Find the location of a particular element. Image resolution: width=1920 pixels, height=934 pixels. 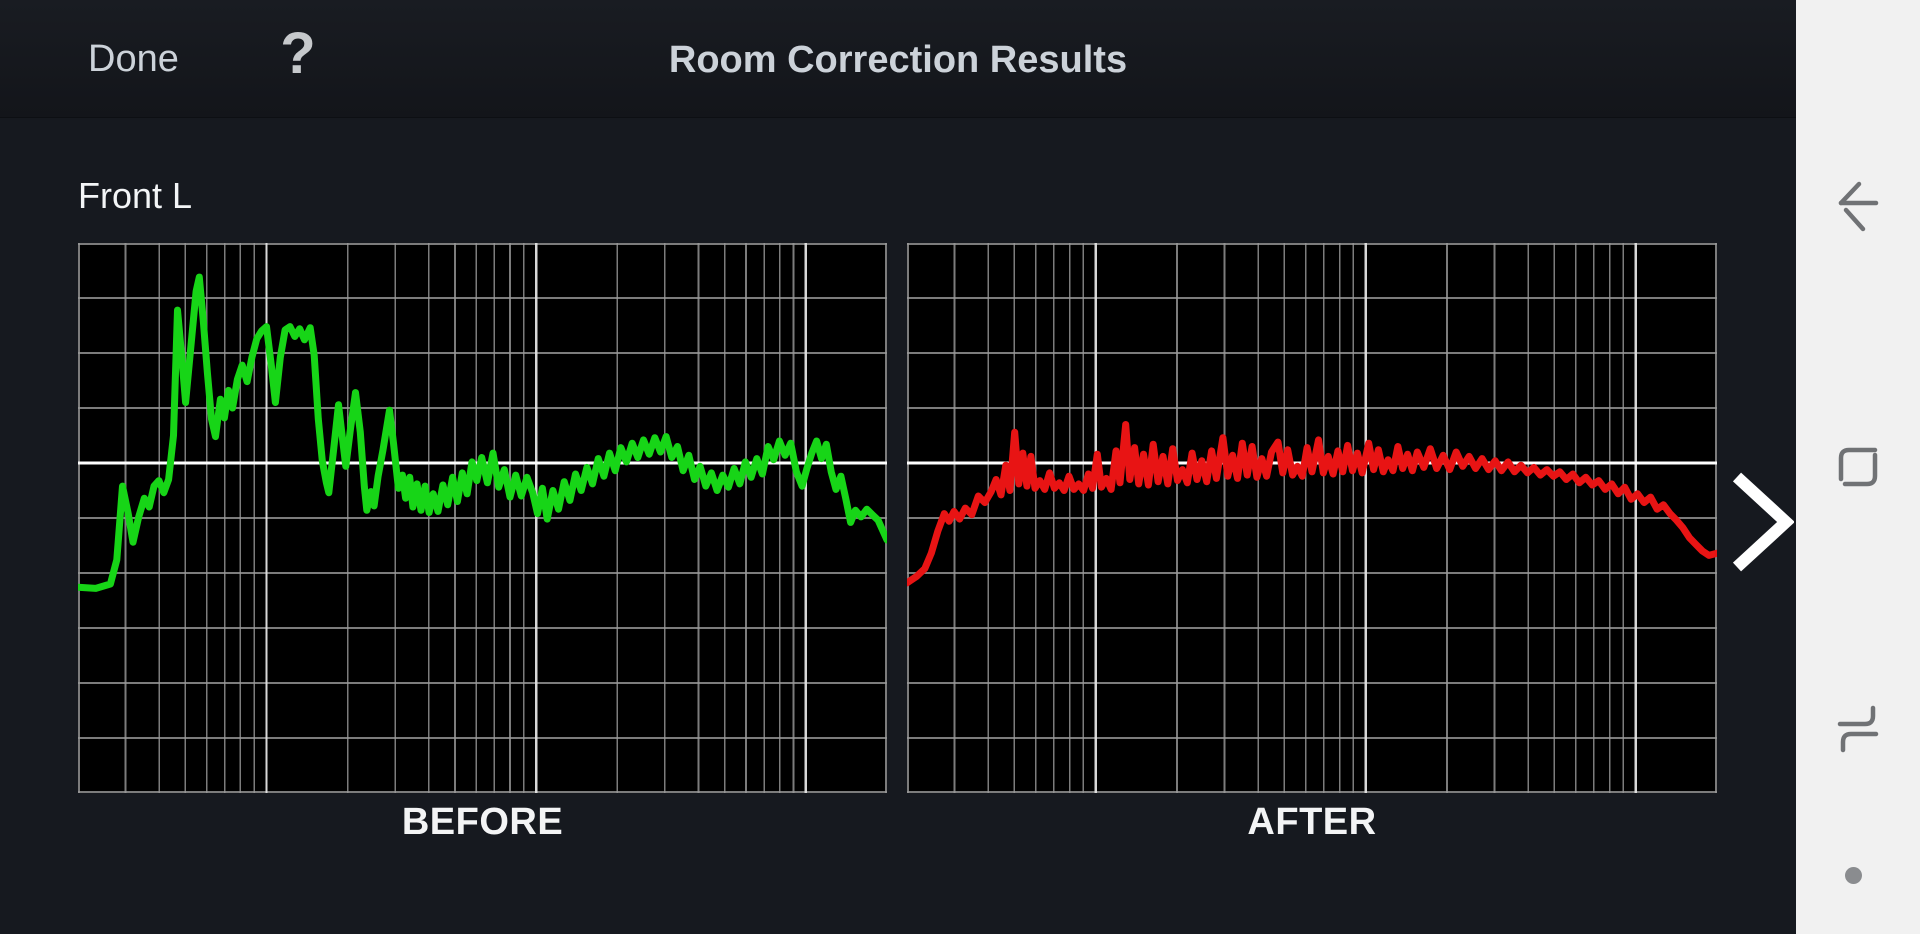

back-arrow-icon is located at coordinates (1858, 206).